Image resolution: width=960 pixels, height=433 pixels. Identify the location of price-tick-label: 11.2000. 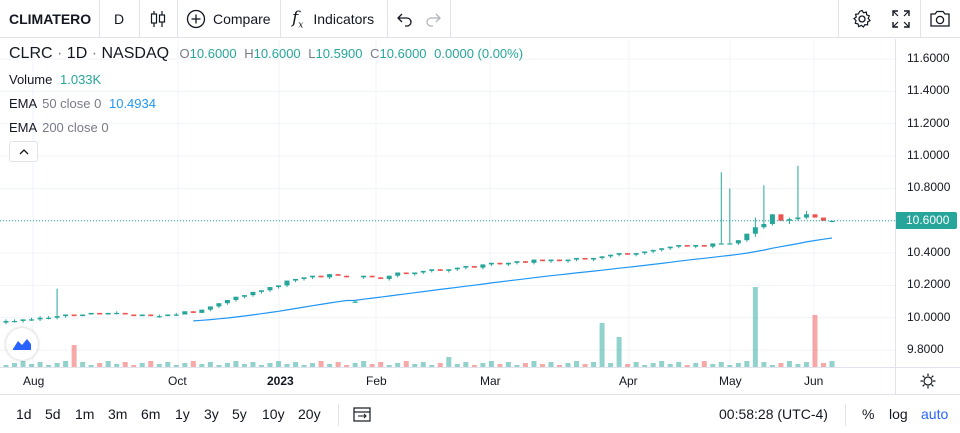
(928, 122).